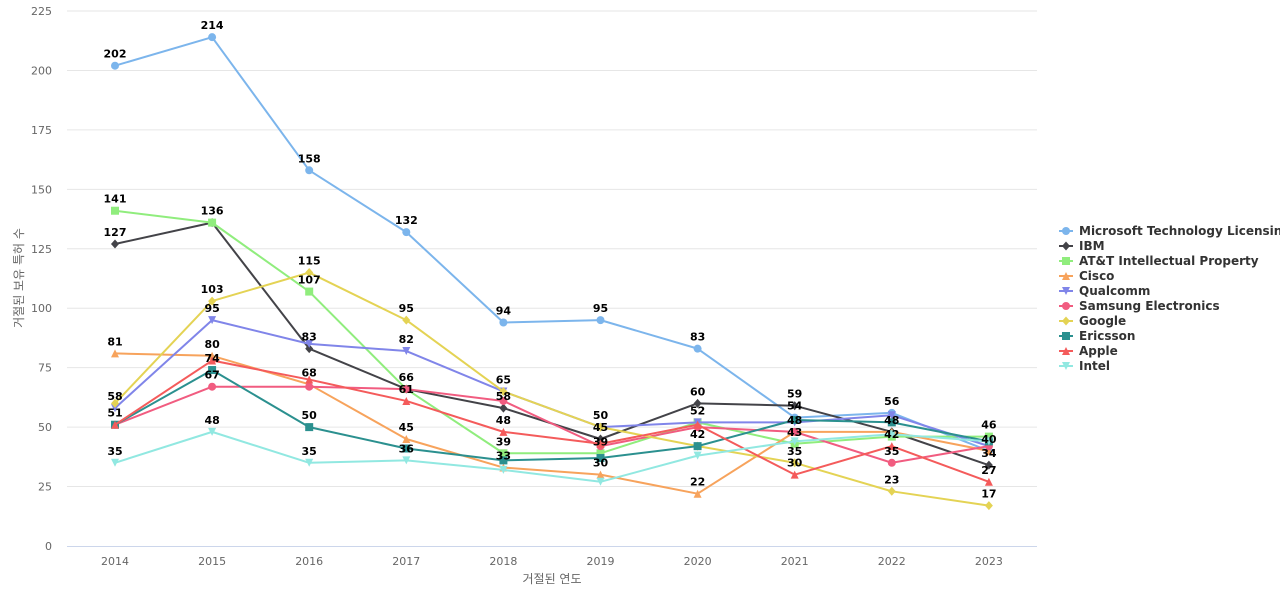 This screenshot has height=600, width=1280. What do you see at coordinates (989, 453) in the screenshot?
I see `data-label: 34` at bounding box center [989, 453].